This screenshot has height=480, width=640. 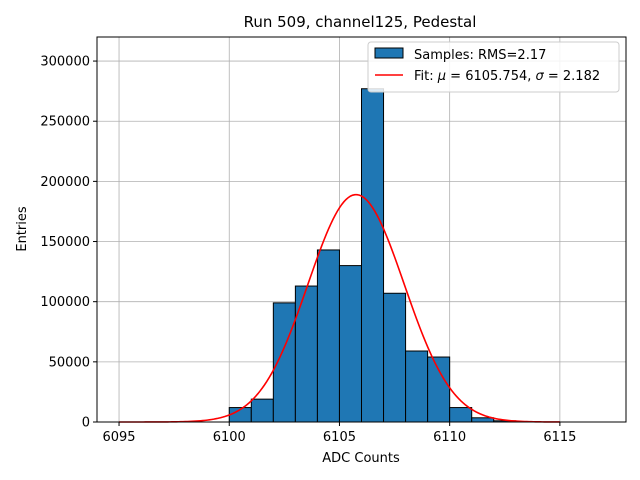 I want to click on legend-fit-label: Fit: μ = 6105.754, σ = 2.182, so click(x=507, y=76).